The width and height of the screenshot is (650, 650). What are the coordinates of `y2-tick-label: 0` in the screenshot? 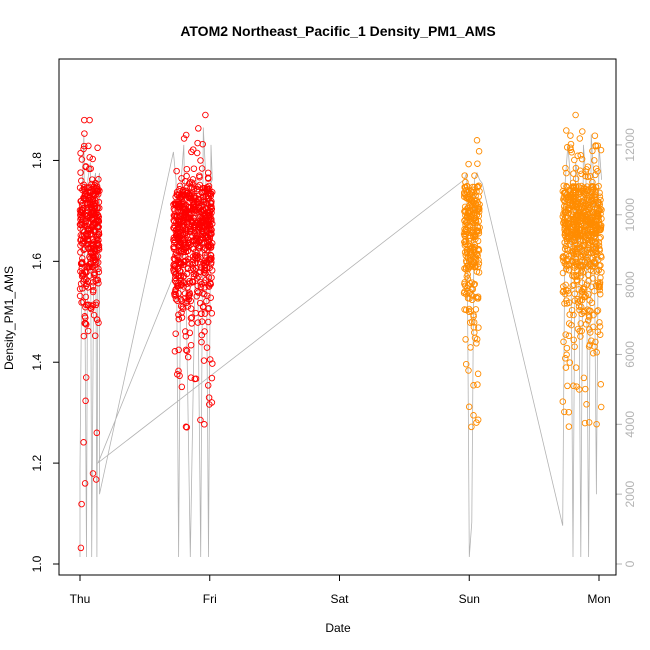 It's located at (630, 563).